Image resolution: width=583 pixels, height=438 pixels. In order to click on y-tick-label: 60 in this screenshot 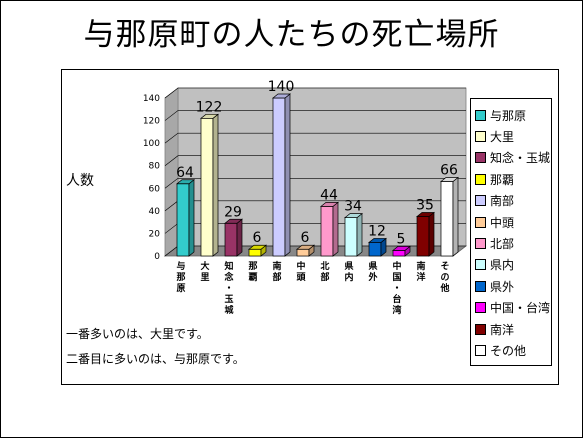, I will do `click(155, 189)`.